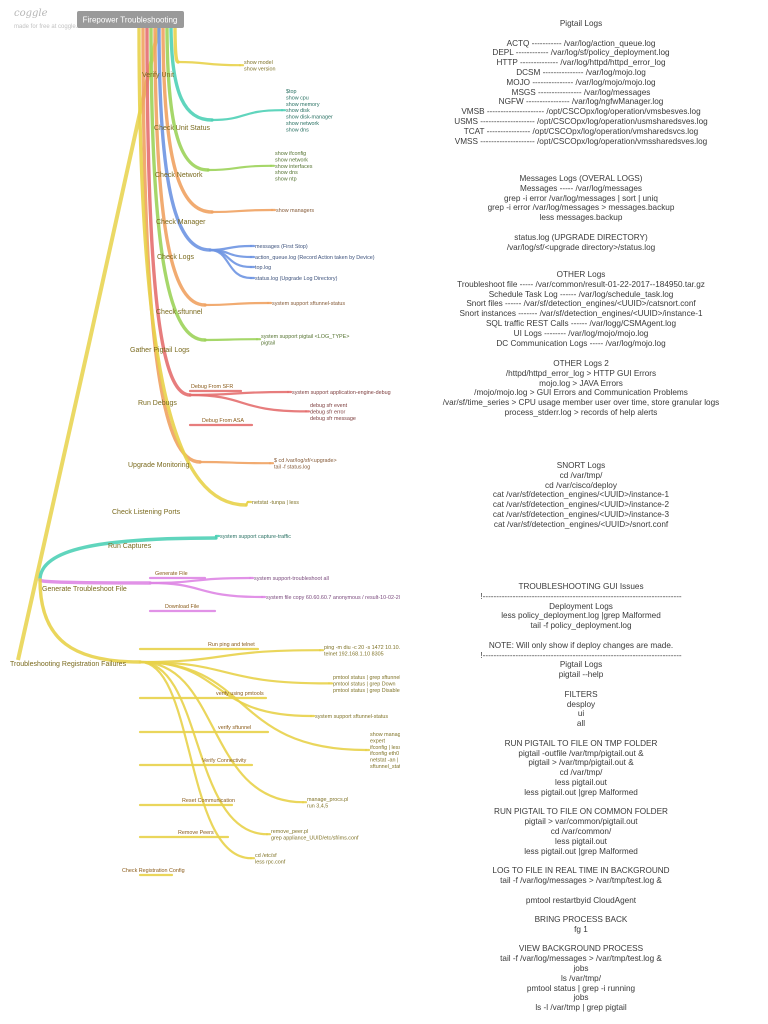  I want to click on branch-check-sftunnel-leaf-0-connector, so click(236, 304).